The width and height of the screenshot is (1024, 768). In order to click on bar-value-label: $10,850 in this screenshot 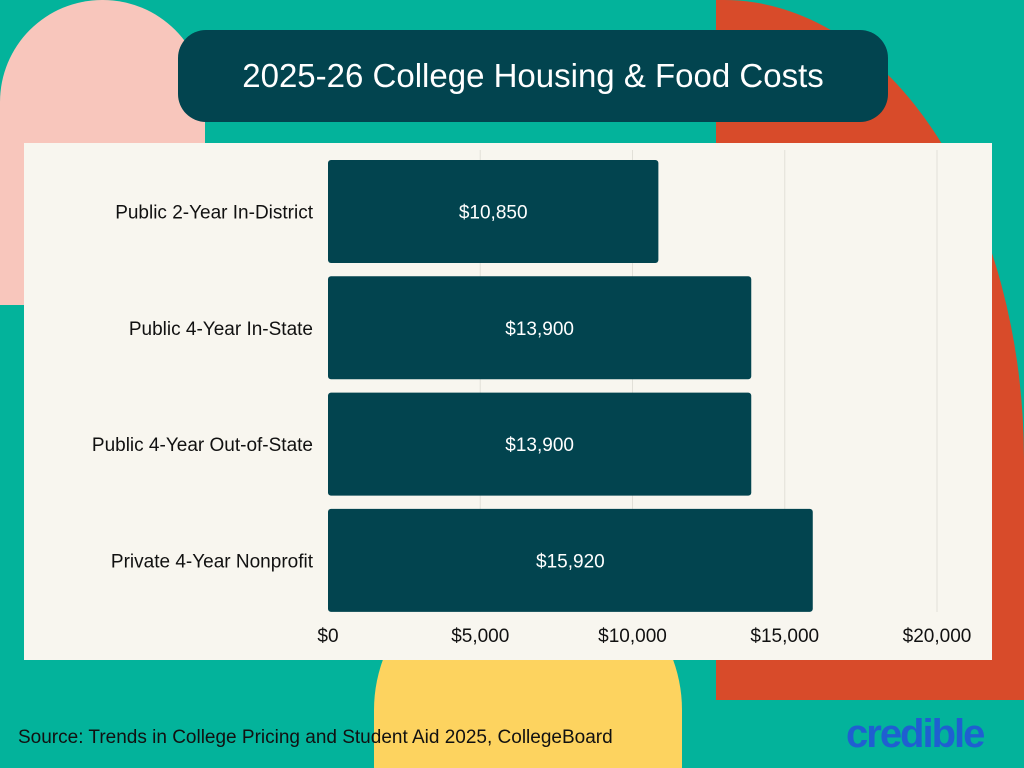, I will do `click(493, 213)`.